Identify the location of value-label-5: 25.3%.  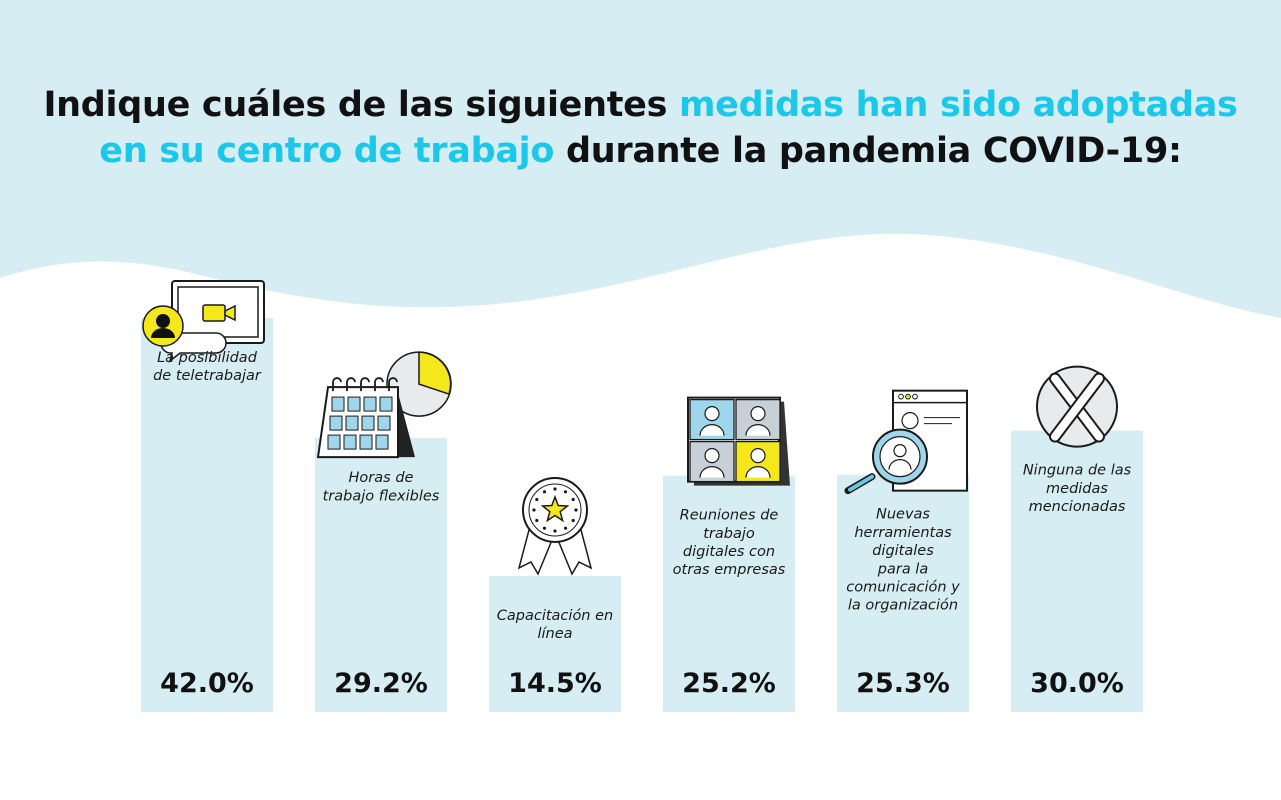
(903, 683).